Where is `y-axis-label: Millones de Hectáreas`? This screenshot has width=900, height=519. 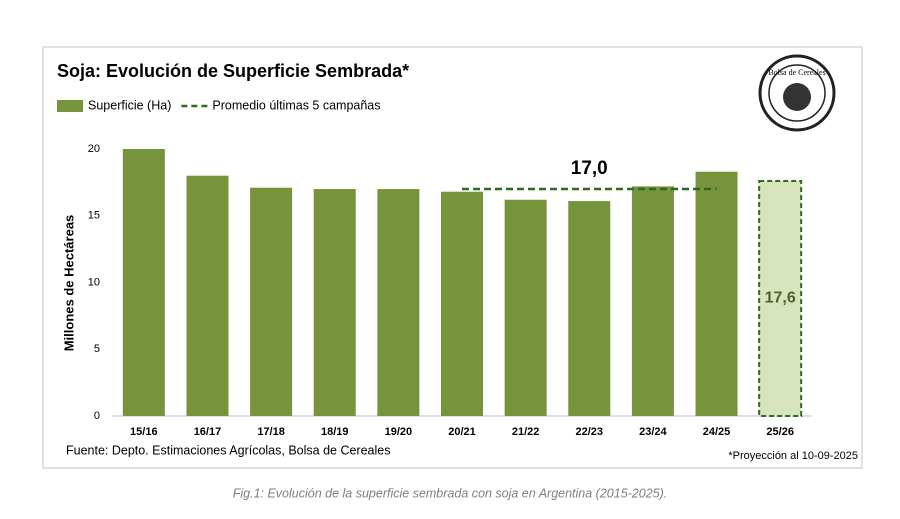
y-axis-label: Millones de Hectáreas is located at coordinates (68, 283).